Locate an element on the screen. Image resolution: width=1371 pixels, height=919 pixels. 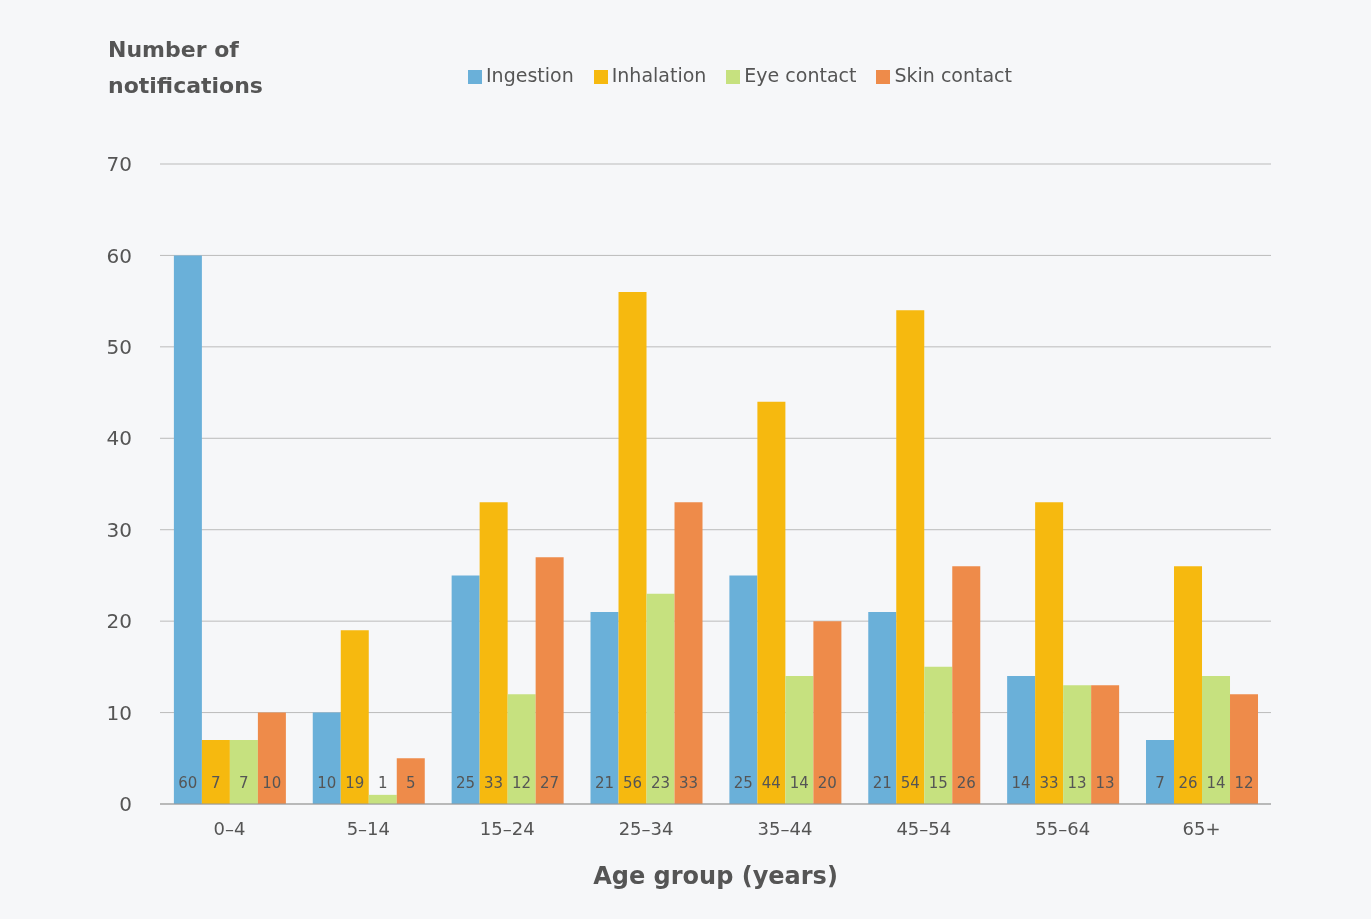
y-tick-label: 30 is located at coordinates (119, 529).